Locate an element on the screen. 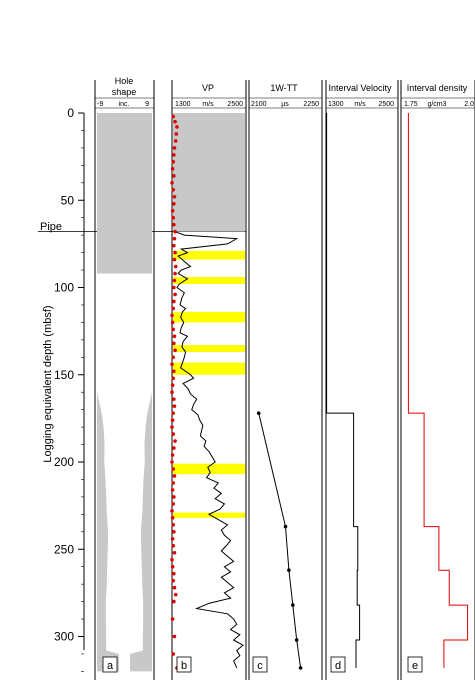  panel-c-letter: c is located at coordinates (260, 666).